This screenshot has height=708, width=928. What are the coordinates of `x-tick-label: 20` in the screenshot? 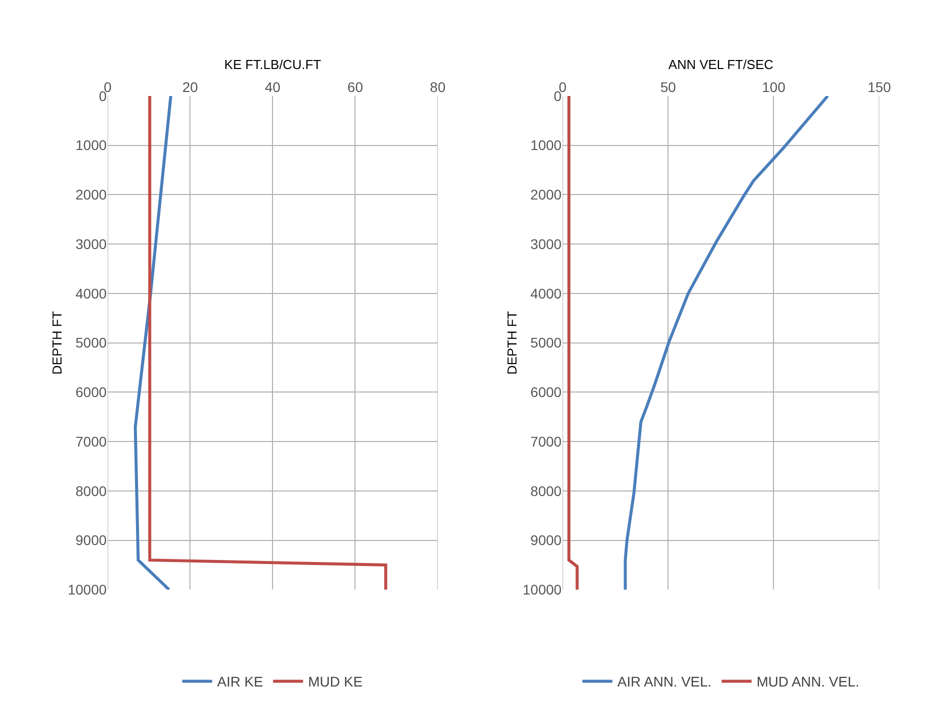 It's located at (190, 87).